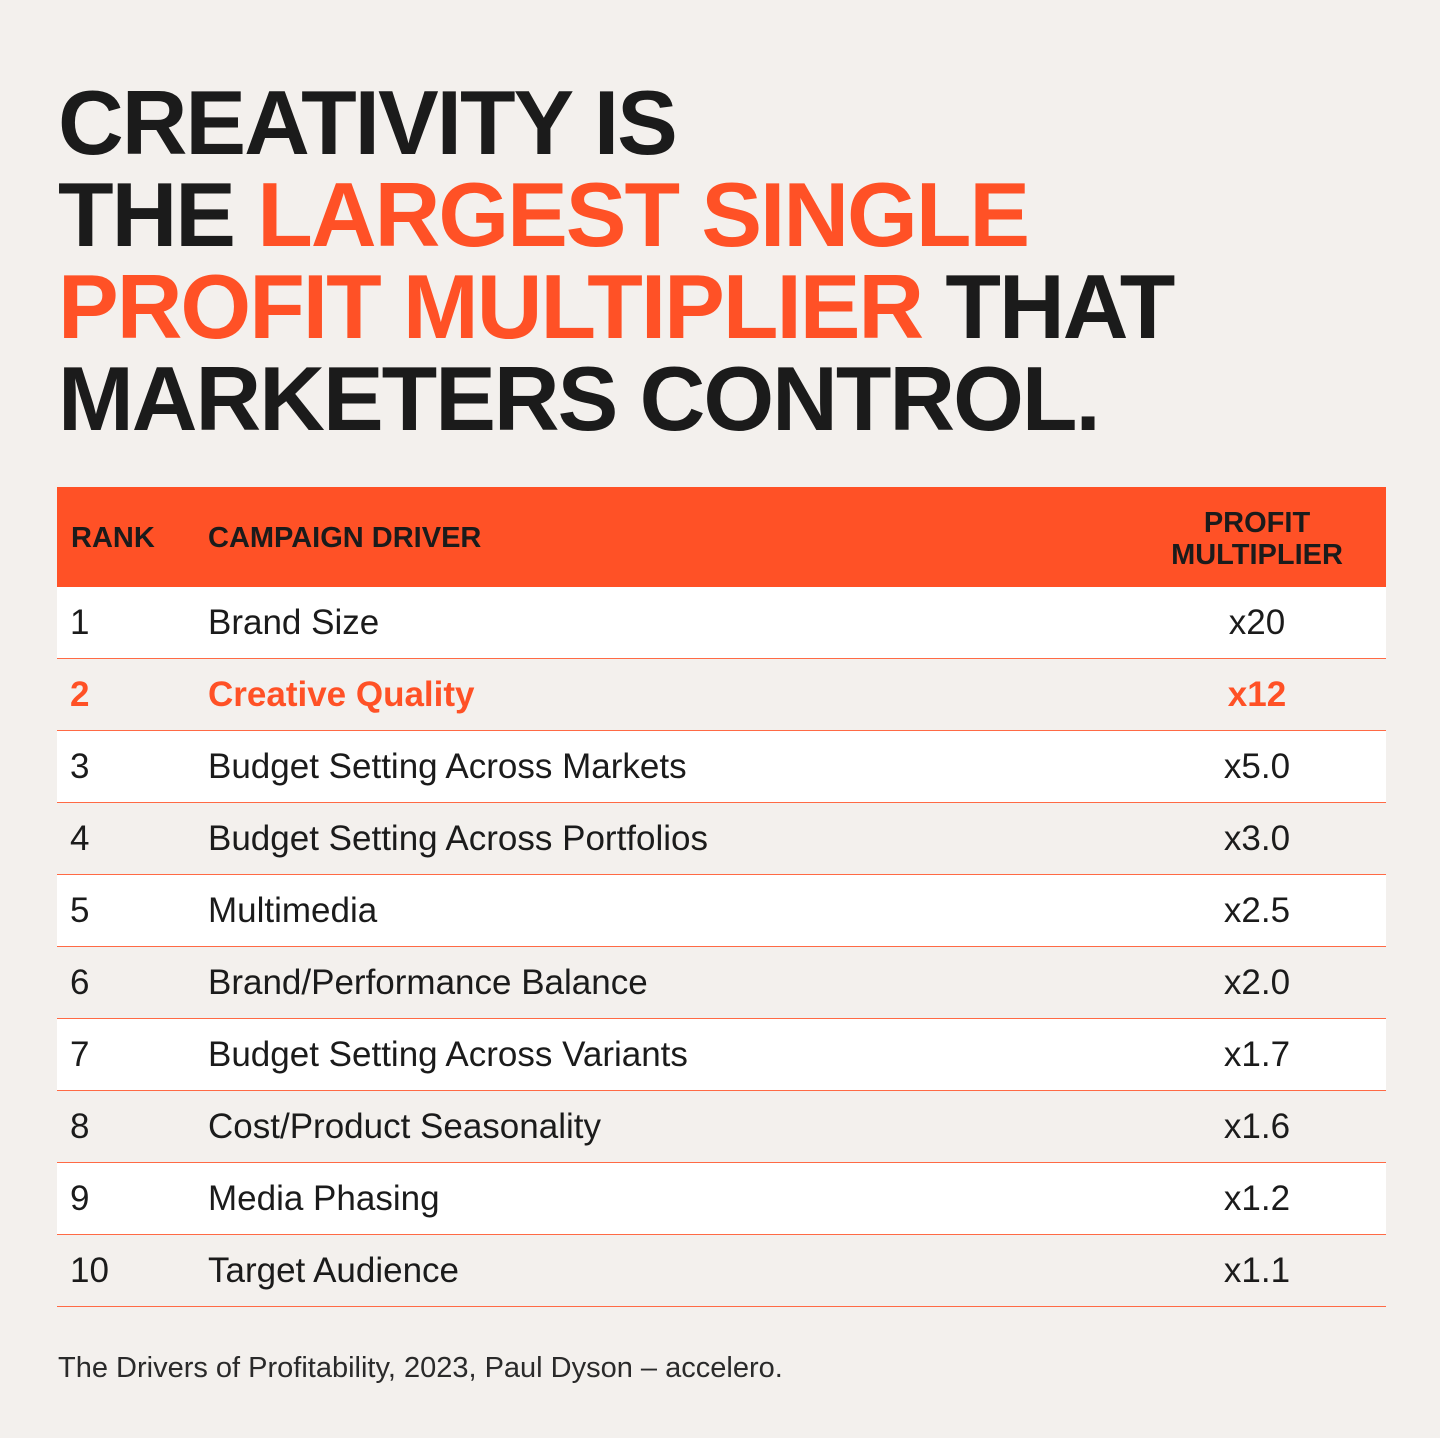  I want to click on table-header: RANK CAMPAIGN DRIVER PROFIT MULTIPLIER, so click(721, 537).